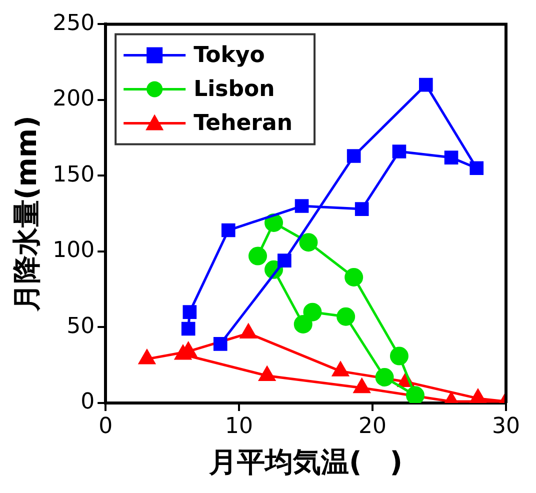 The image size is (536, 493). I want to click on y-tick-label: 100, so click(73, 251).